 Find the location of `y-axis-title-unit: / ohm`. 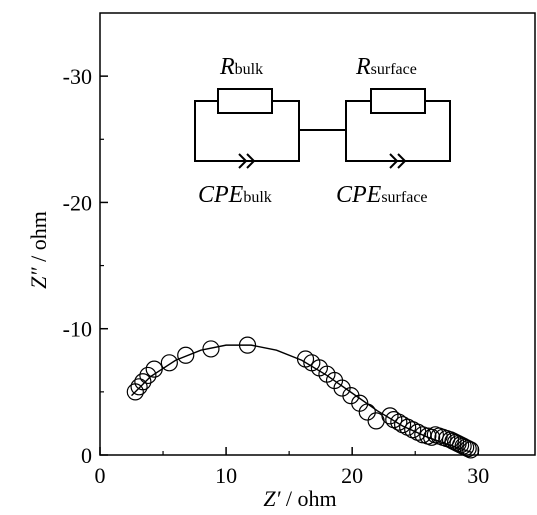

y-axis-title-unit: / ohm is located at coordinates (38, 239).